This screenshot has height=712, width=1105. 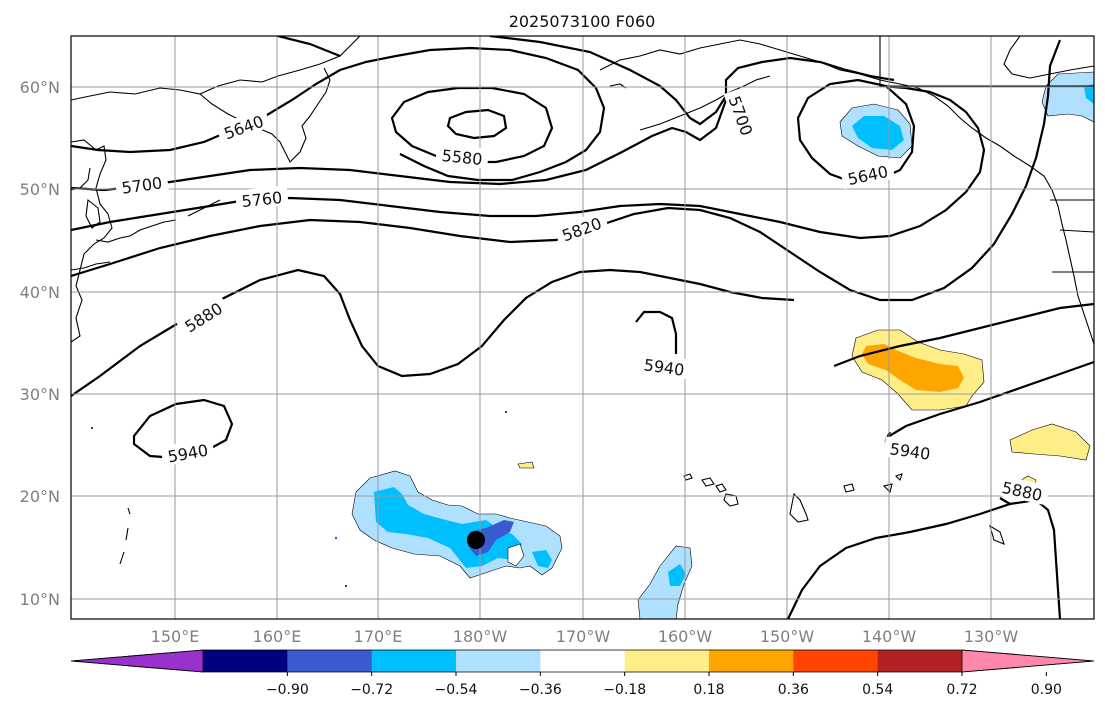 What do you see at coordinates (262, 199) in the screenshot?
I see `contour-label-5760: 5760` at bounding box center [262, 199].